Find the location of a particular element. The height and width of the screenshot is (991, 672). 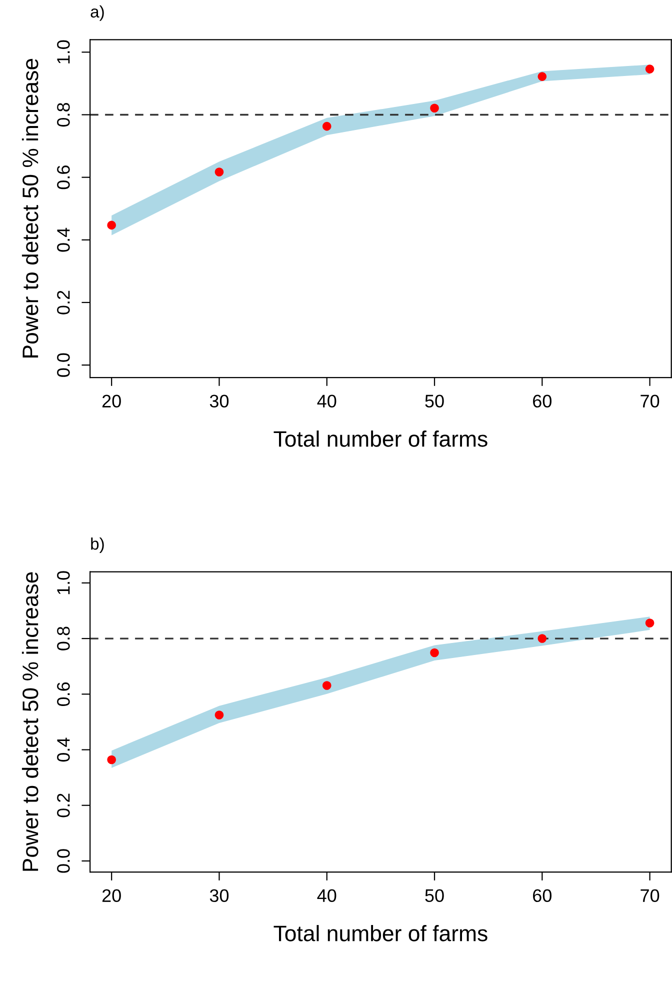

chart-title: a) is located at coordinates (97, 13).